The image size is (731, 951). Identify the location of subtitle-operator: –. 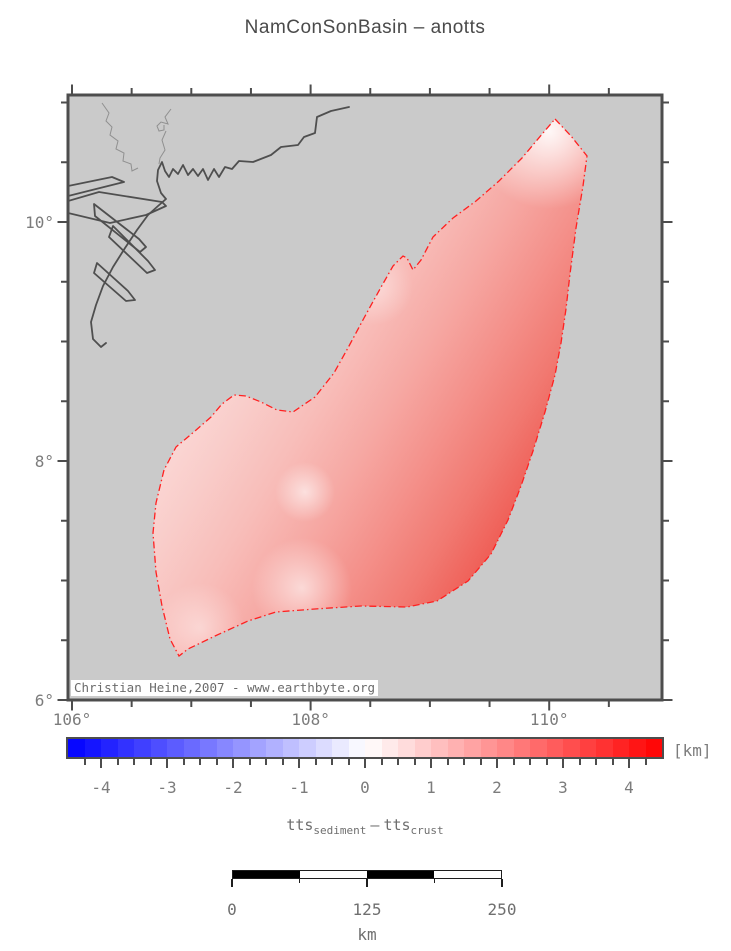
(375, 825).